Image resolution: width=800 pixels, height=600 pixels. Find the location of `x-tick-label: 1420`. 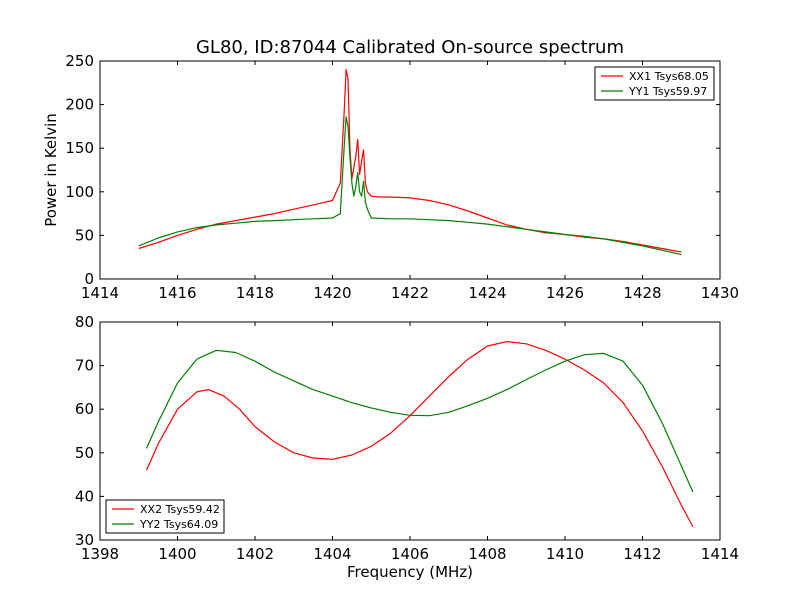

x-tick-label: 1420 is located at coordinates (332, 293).